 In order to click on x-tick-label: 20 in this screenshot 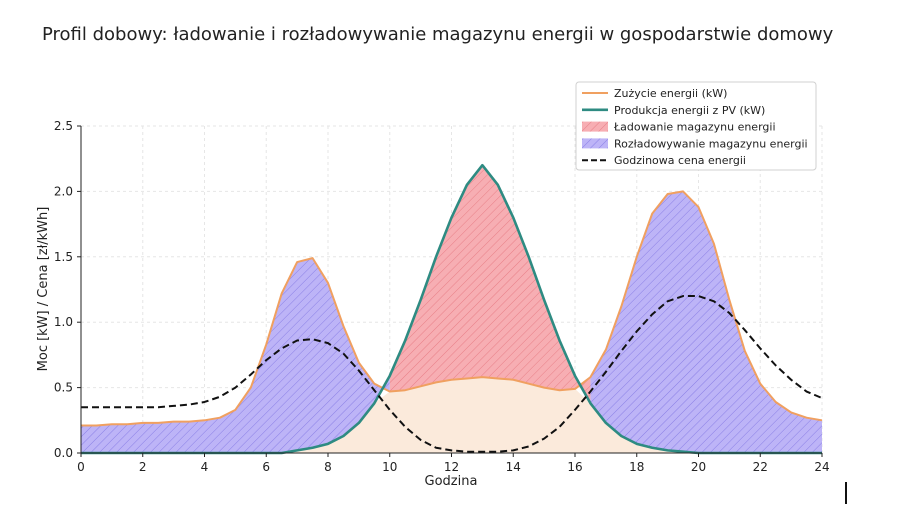, I will do `click(698, 467)`.